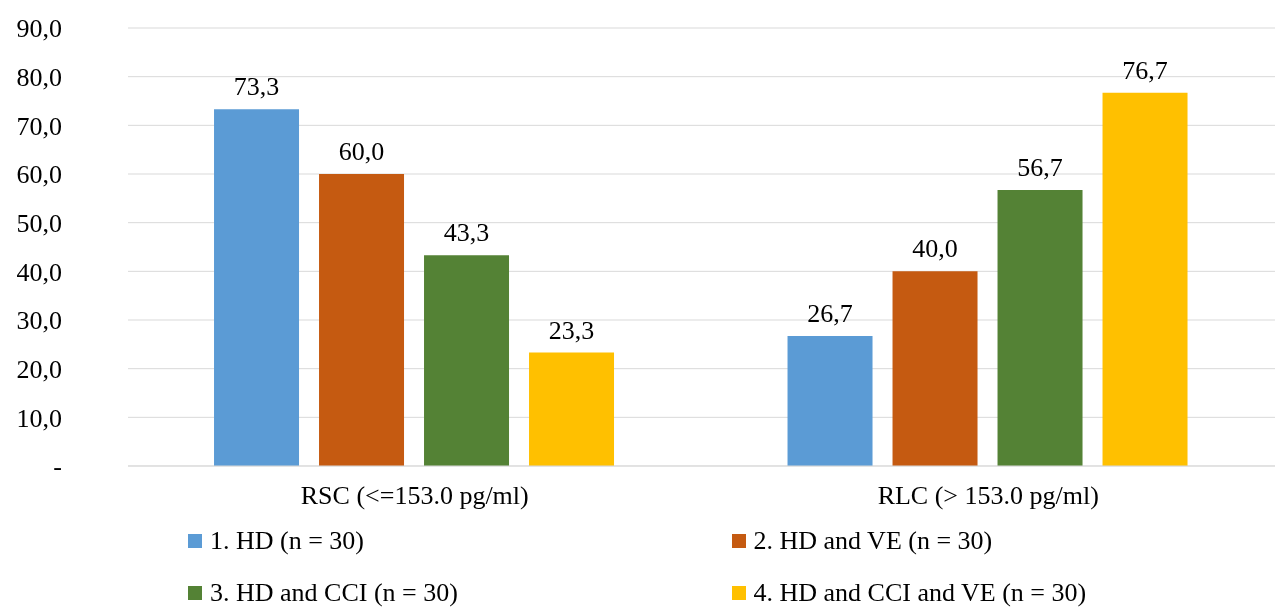  Describe the element at coordinates (873, 541) in the screenshot. I see `legend-label: 2. HD and VE (n = 30)` at that location.